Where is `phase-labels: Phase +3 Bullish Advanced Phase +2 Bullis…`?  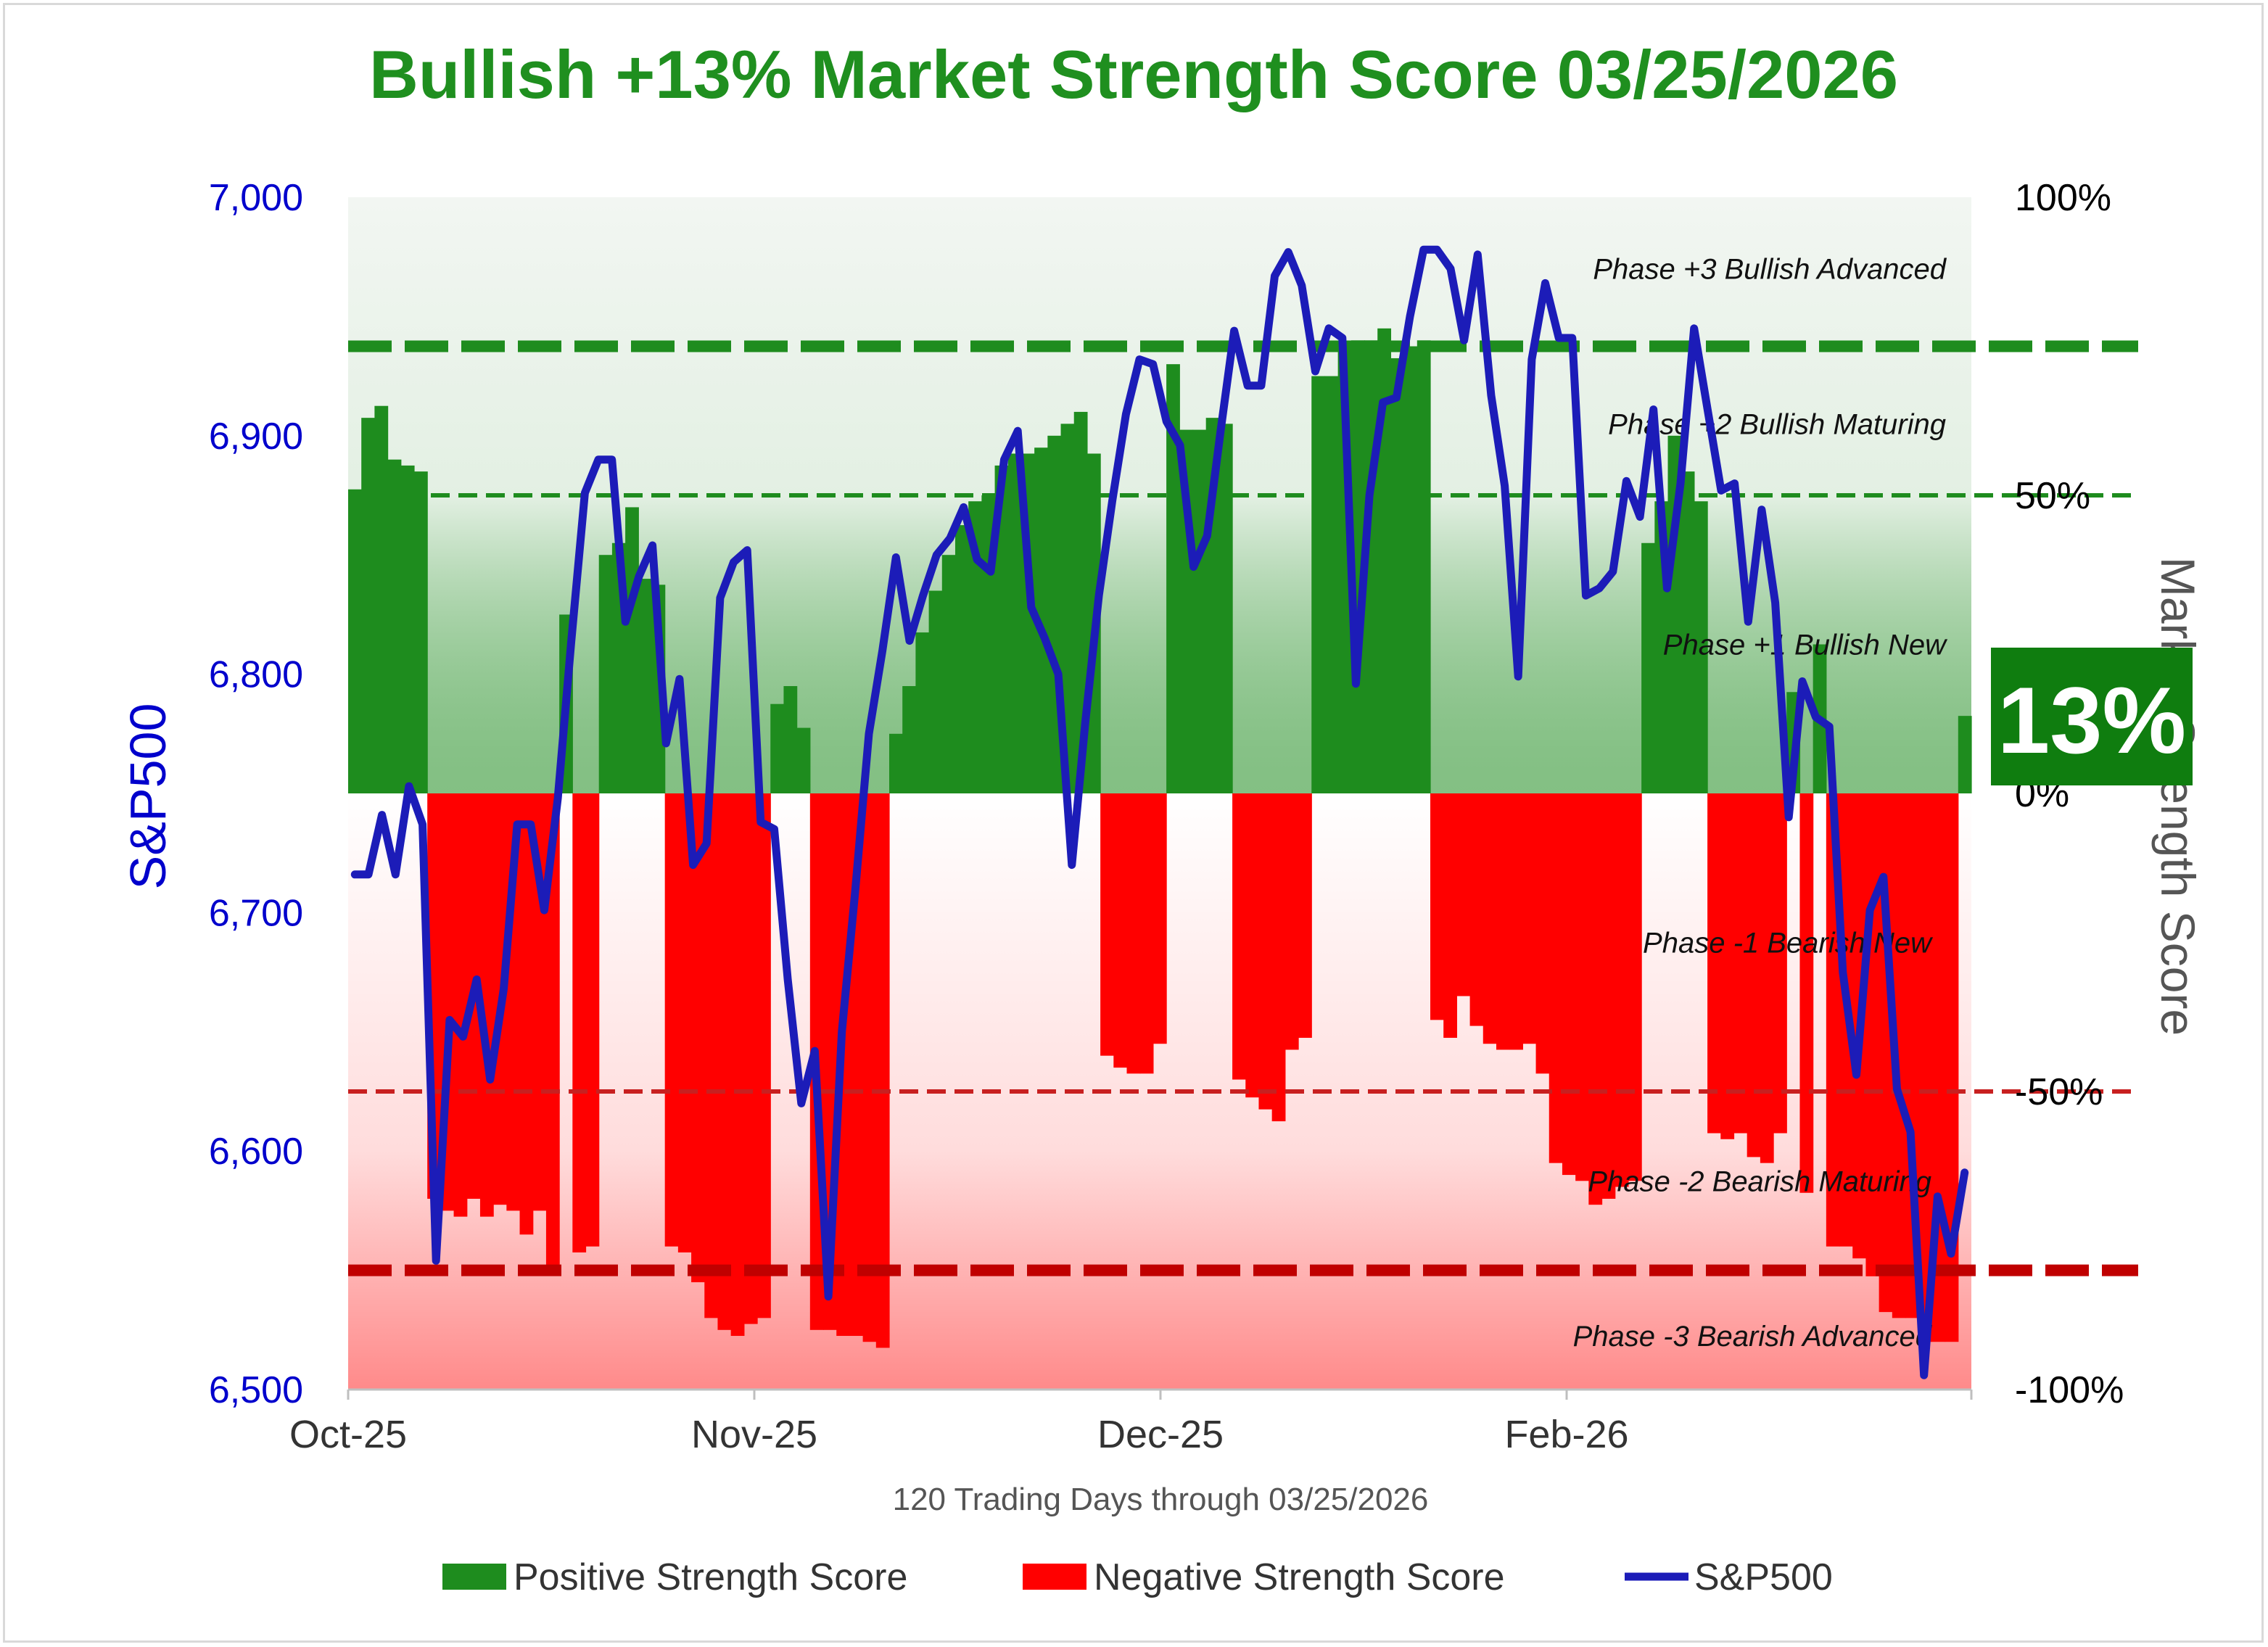 phase-labels: Phase +3 Bullish Advanced Phase +2 Bullis… is located at coordinates (1760, 803).